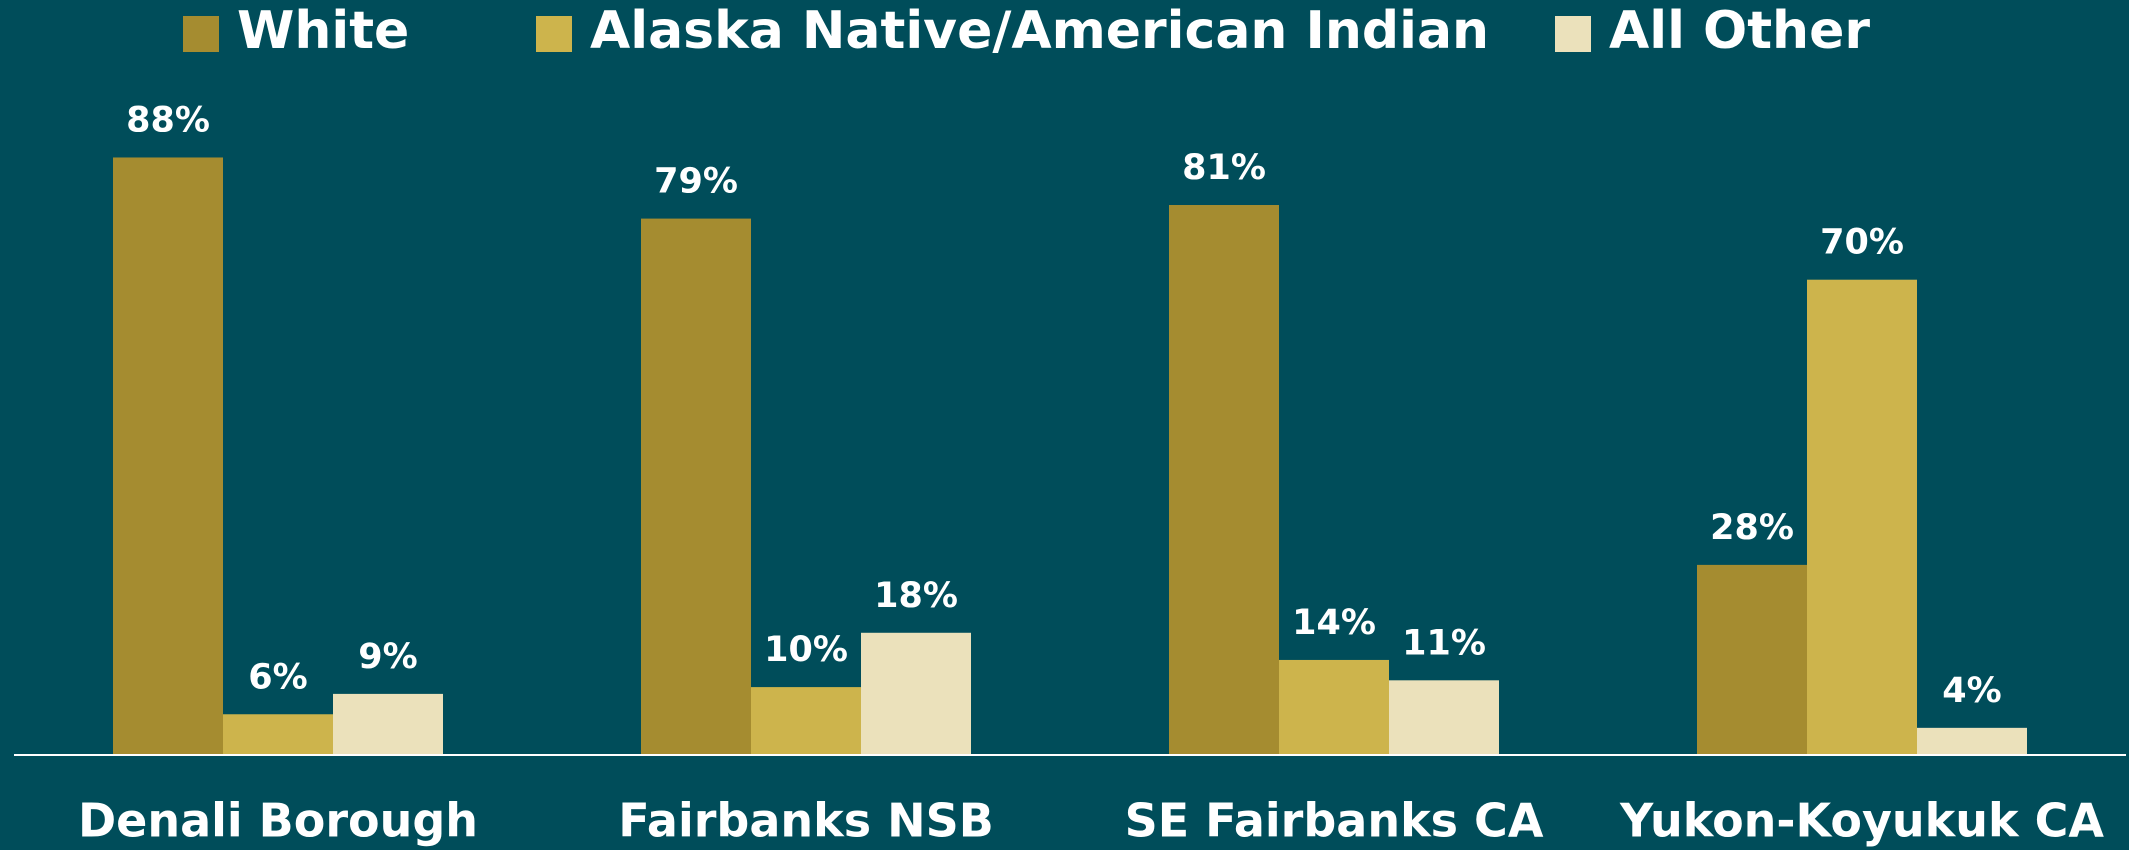  I want to click on x-tick-label: Denali Borough, so click(278, 821).